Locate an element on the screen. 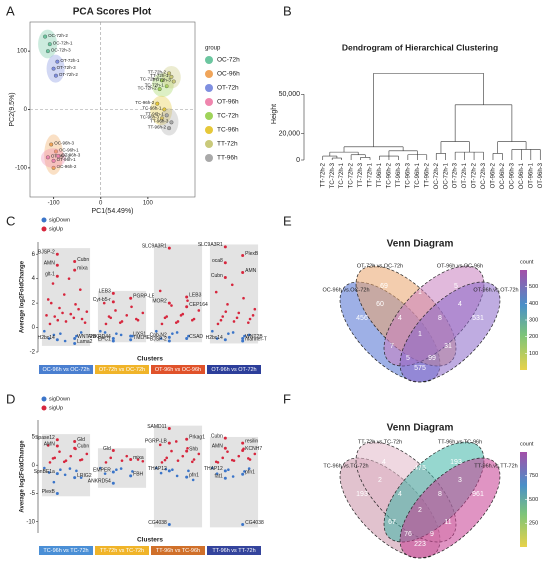  leaf-label: TT-72h-3 is located at coordinates (361, 174).